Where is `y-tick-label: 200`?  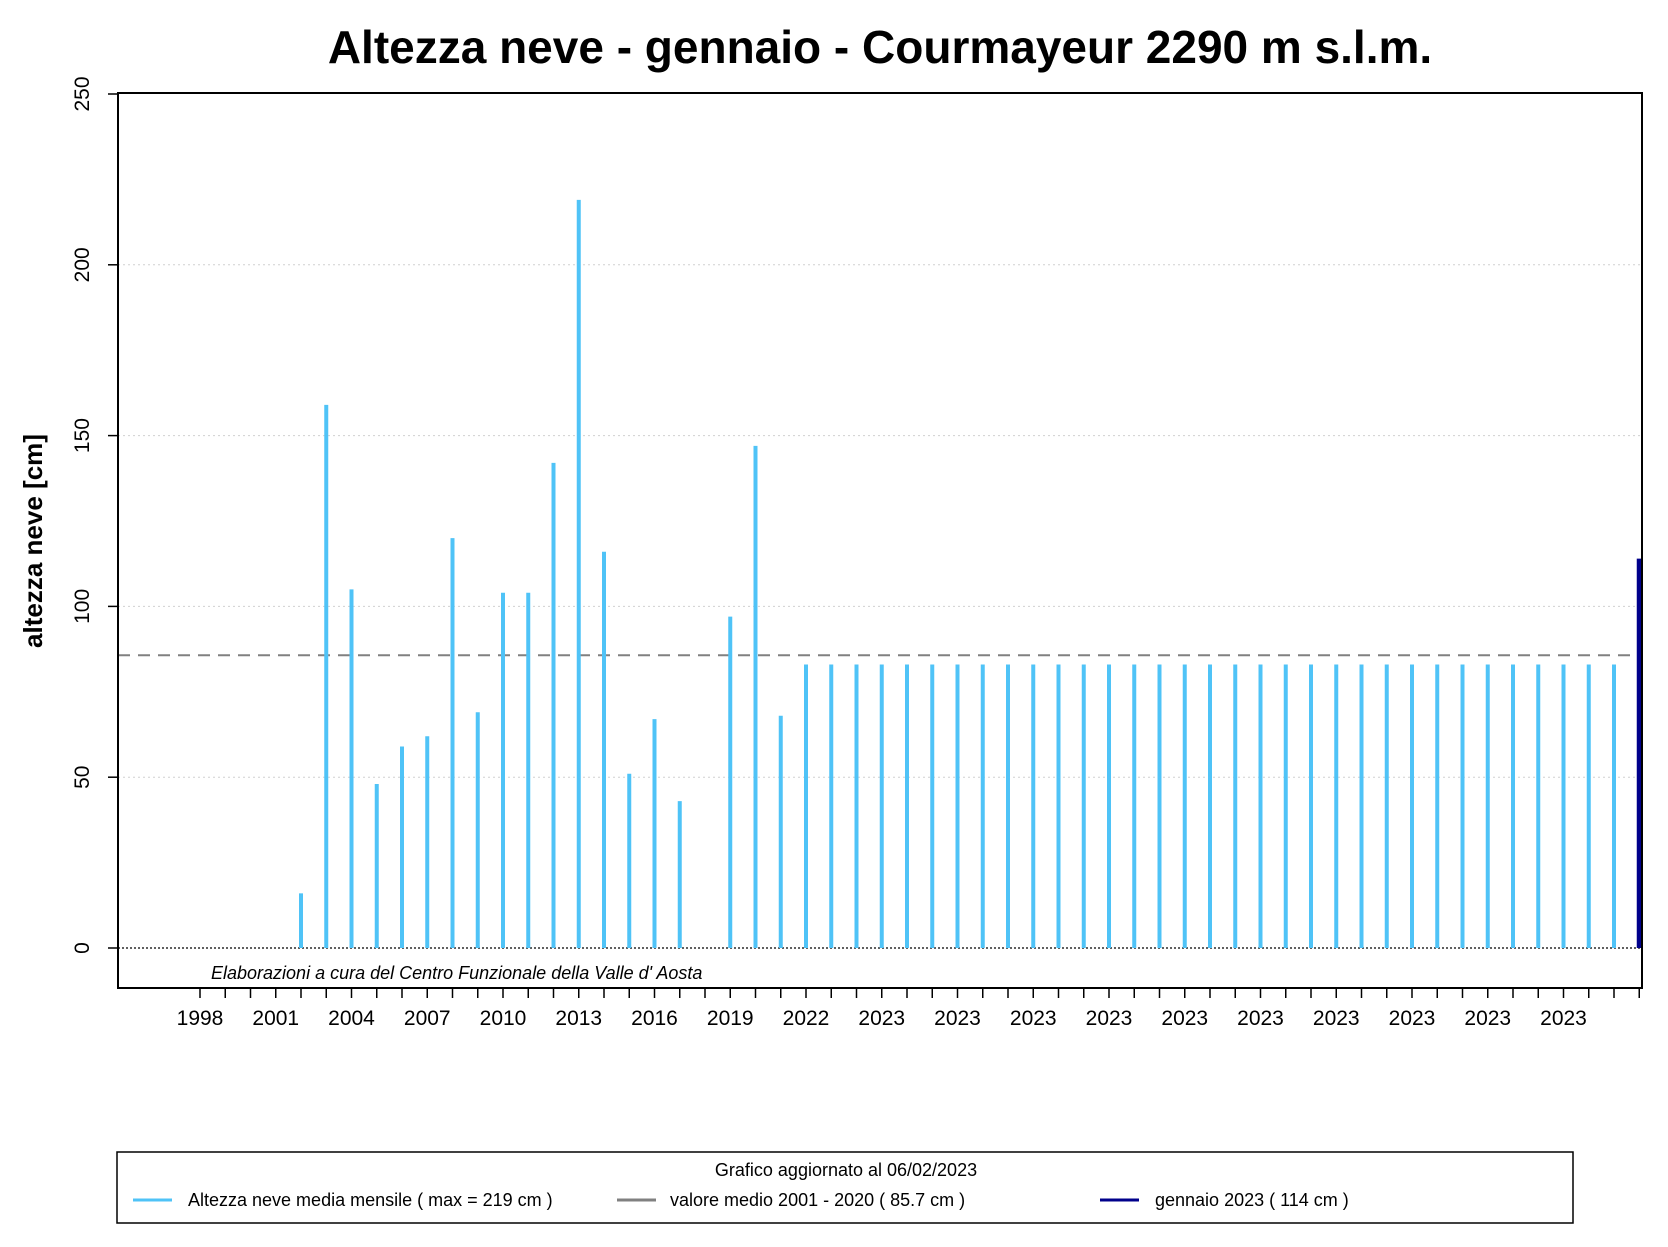 y-tick-label: 200 is located at coordinates (82, 264).